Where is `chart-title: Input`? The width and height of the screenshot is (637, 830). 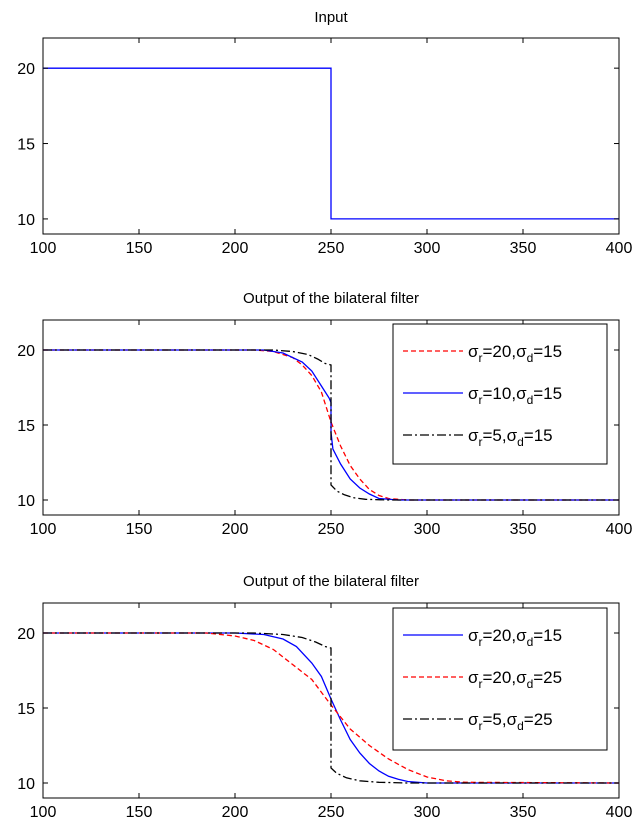 chart-title: Input is located at coordinates (331, 17).